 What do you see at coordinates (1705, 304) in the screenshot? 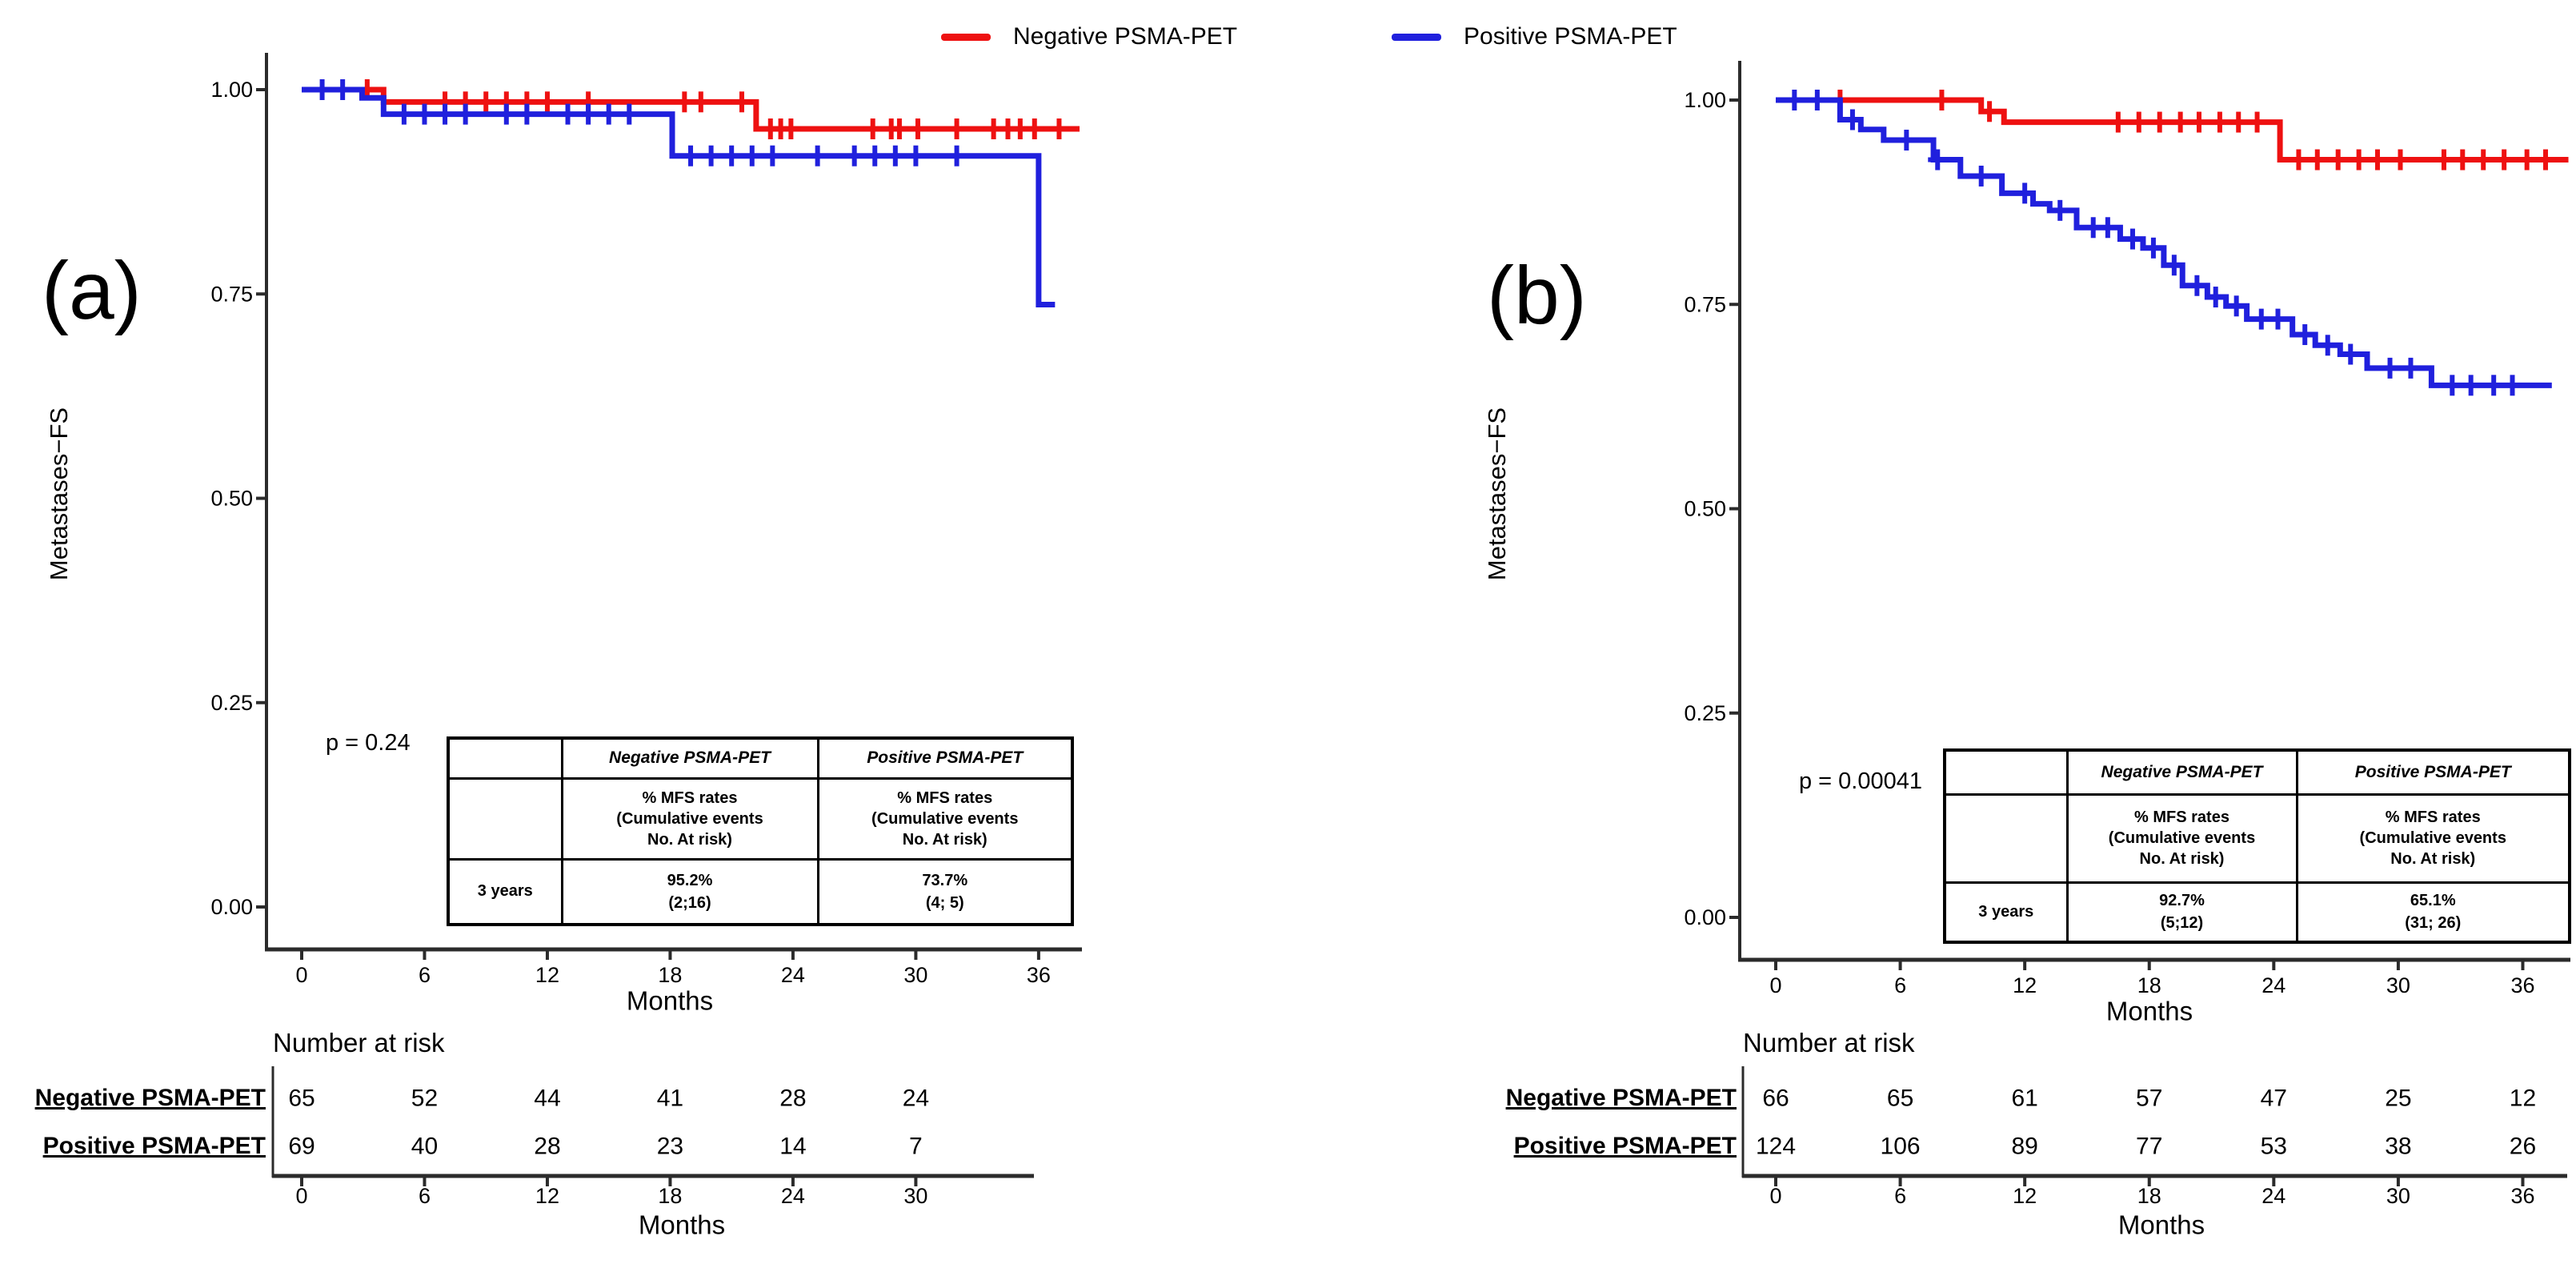
I see `y-tick-label-b: 0.75` at bounding box center [1705, 304].